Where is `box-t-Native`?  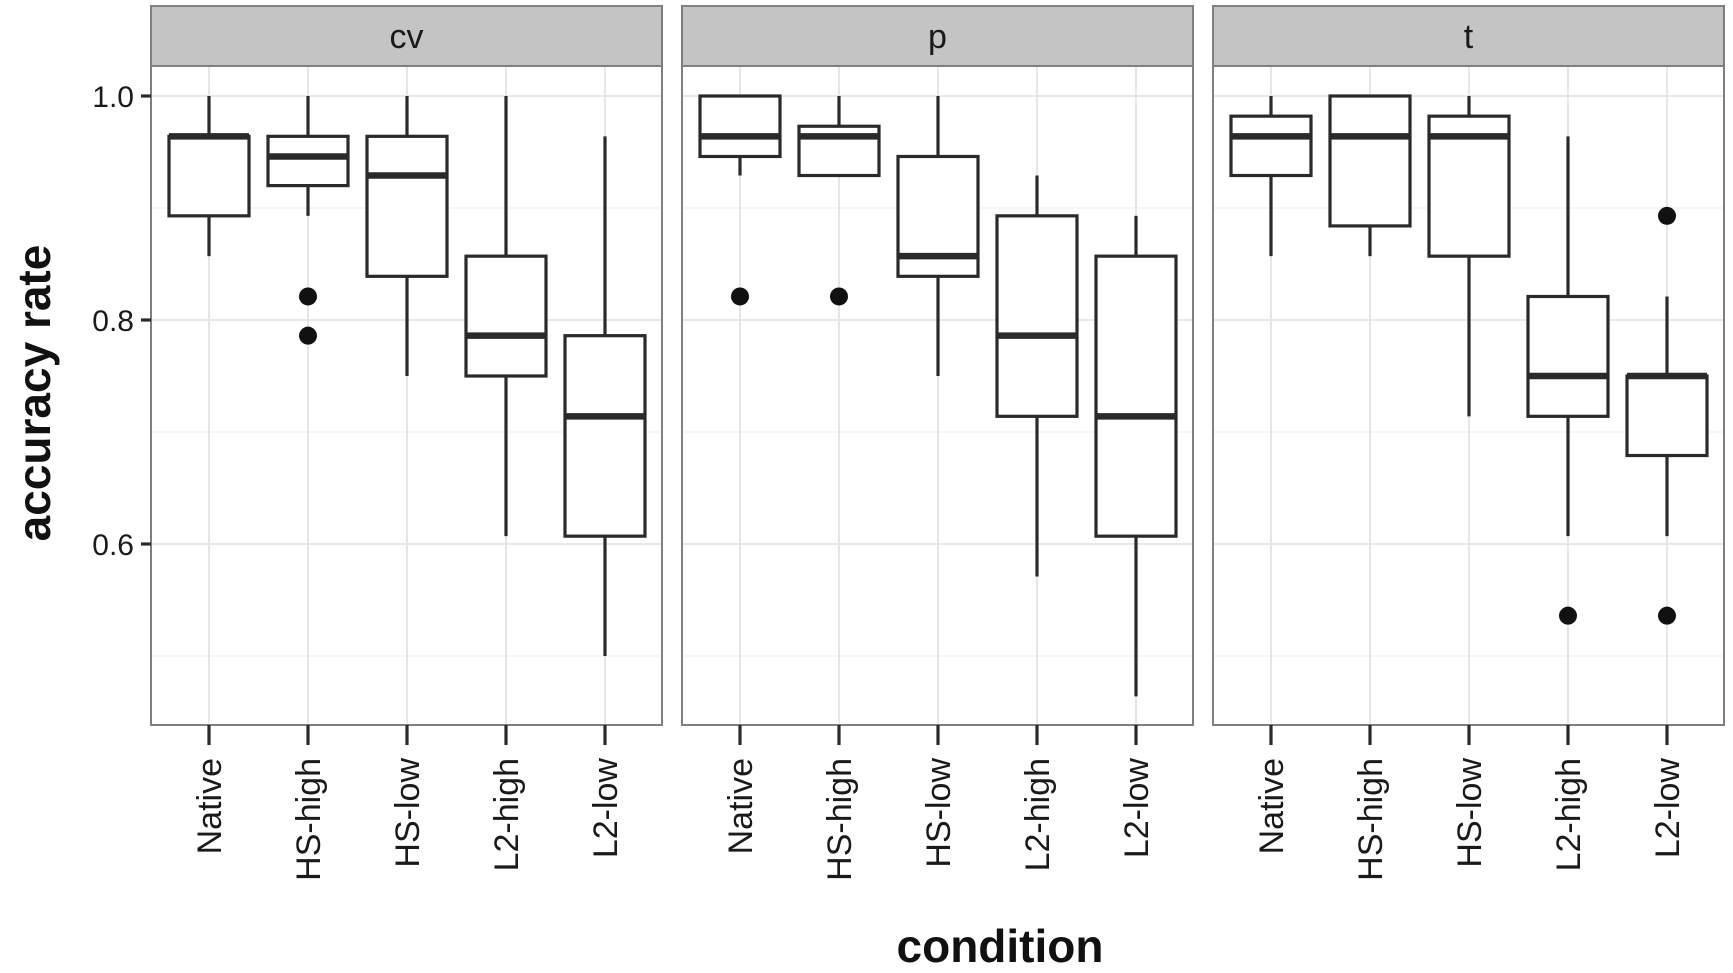 box-t-Native is located at coordinates (1271, 176).